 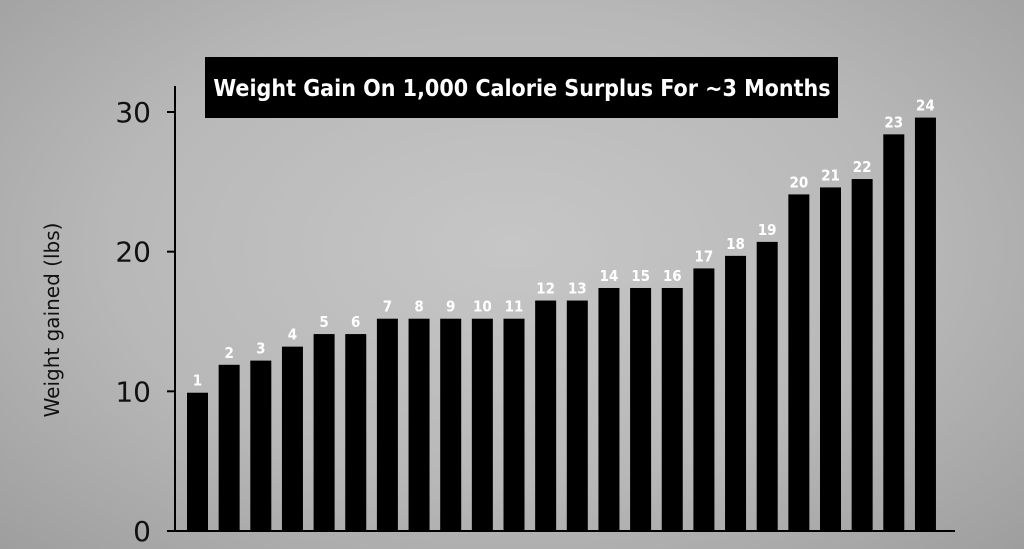 I want to click on bar-label: 14, so click(x=609, y=276).